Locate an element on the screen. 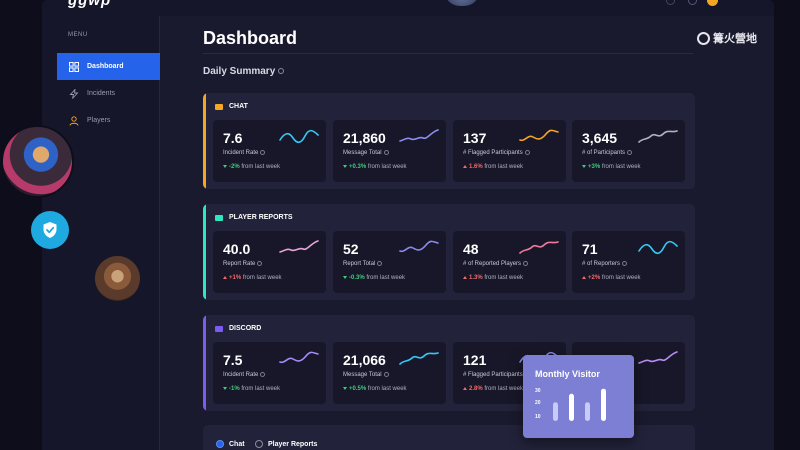 The height and width of the screenshot is (450, 800). report-icon is located at coordinates (219, 217).